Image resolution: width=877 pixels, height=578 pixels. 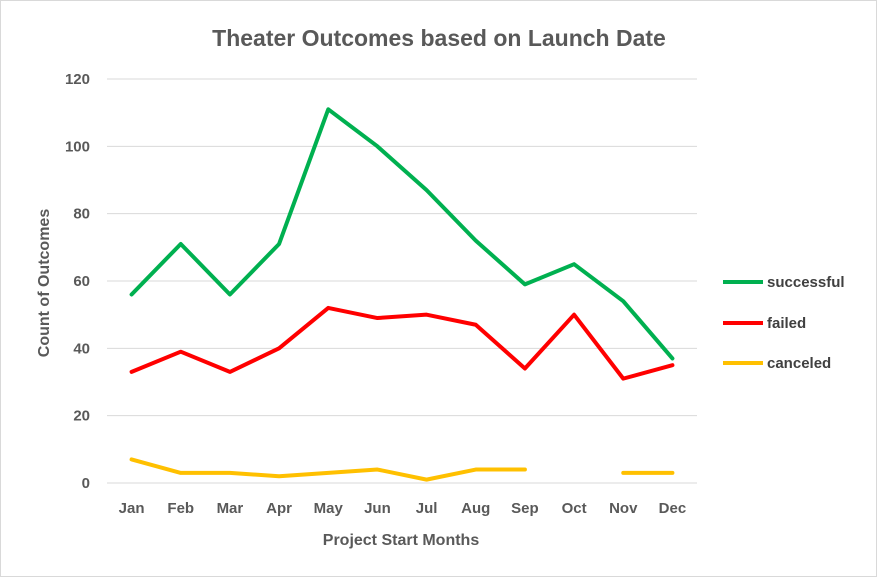 What do you see at coordinates (377, 508) in the screenshot?
I see `x-tick-label: Jun` at bounding box center [377, 508].